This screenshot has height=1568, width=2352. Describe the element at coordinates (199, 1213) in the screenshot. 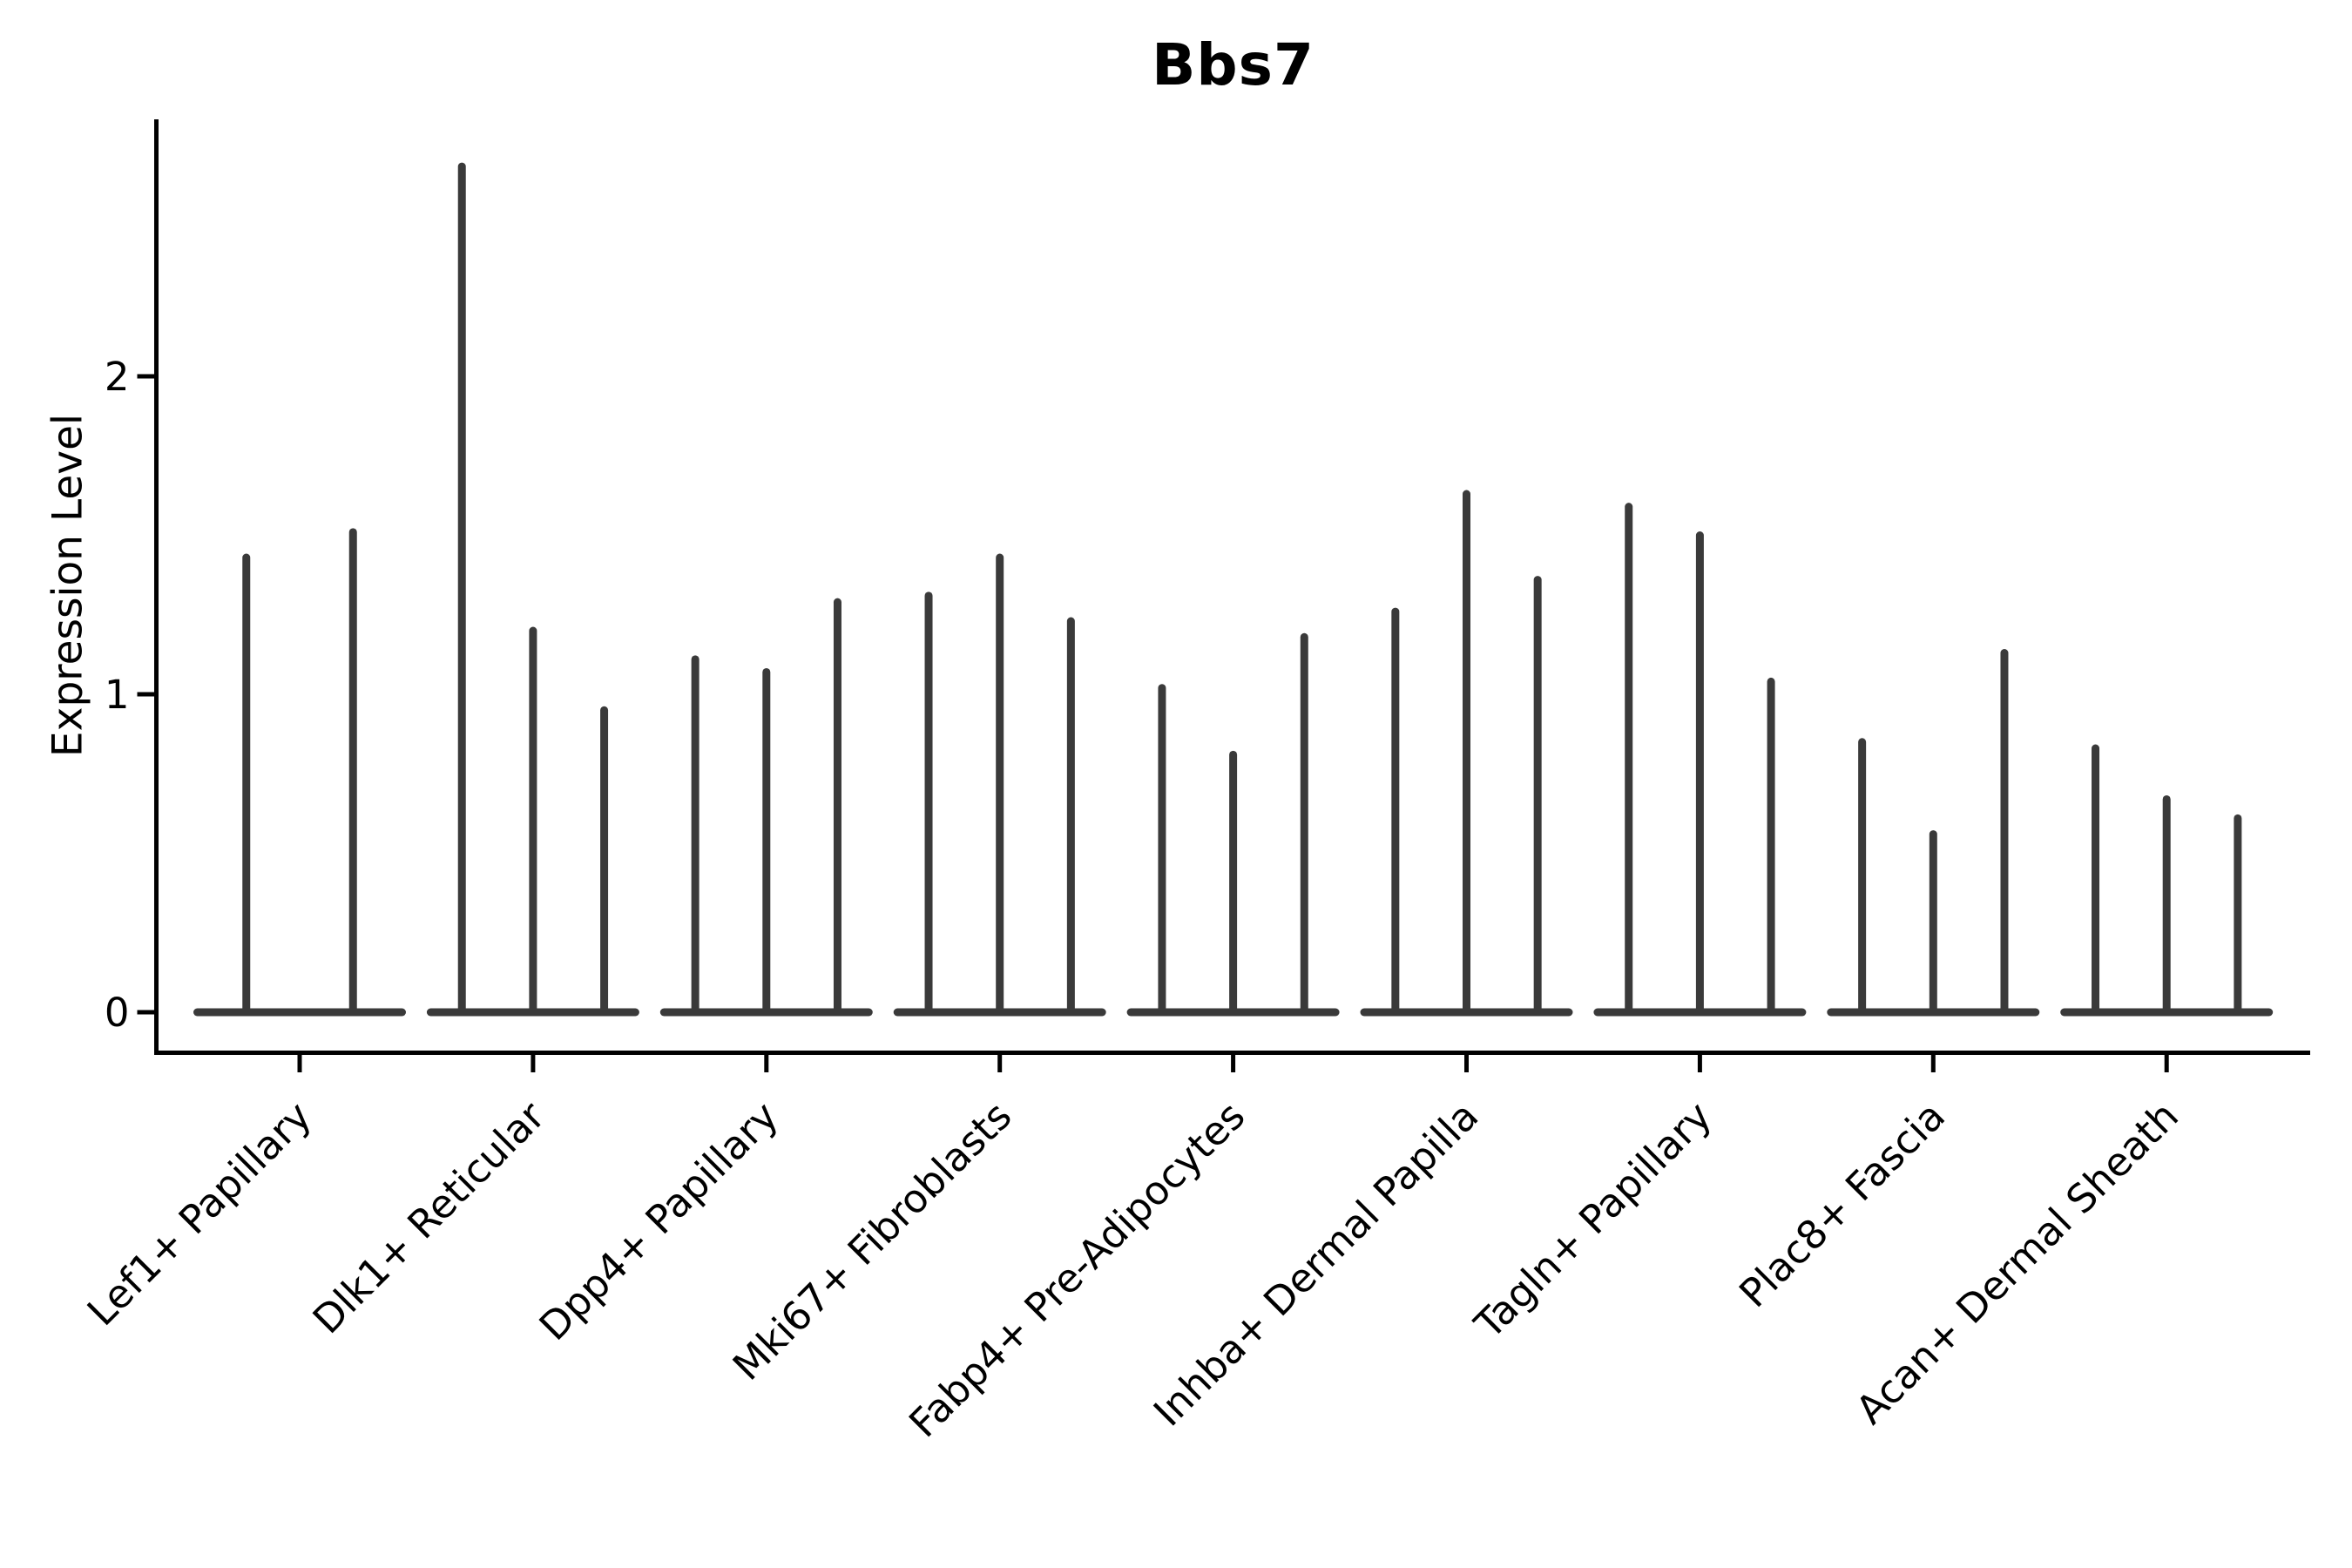

I see `x-tick-label: Lef1+ Papillary` at that location.